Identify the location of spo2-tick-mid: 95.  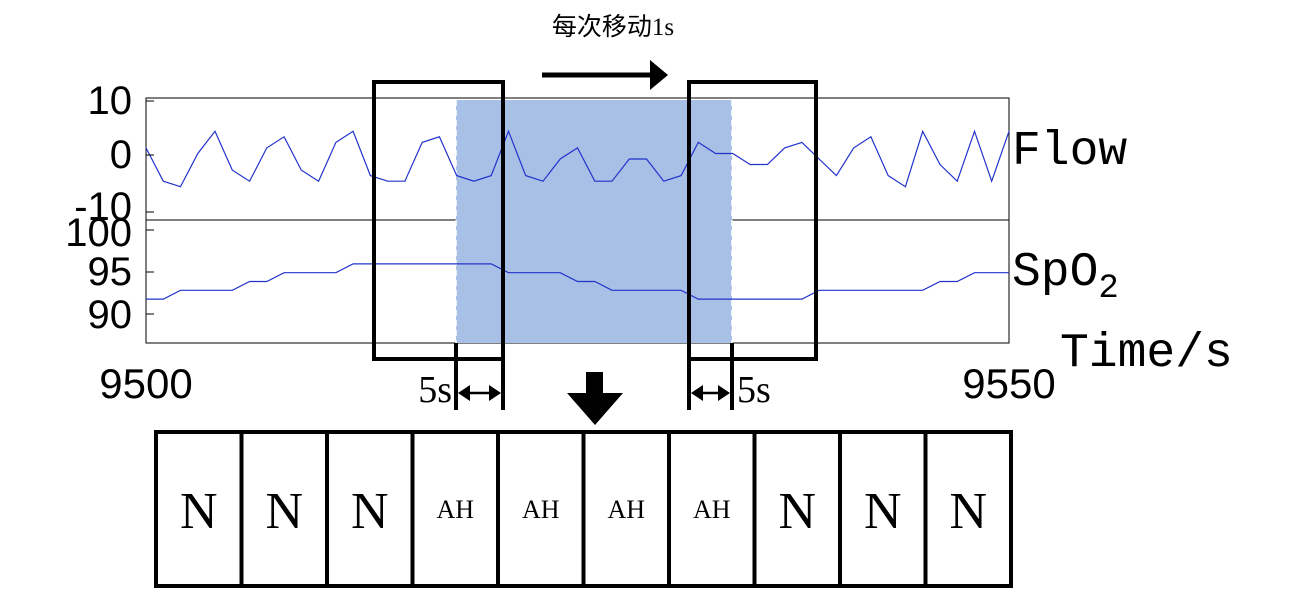
(110, 272).